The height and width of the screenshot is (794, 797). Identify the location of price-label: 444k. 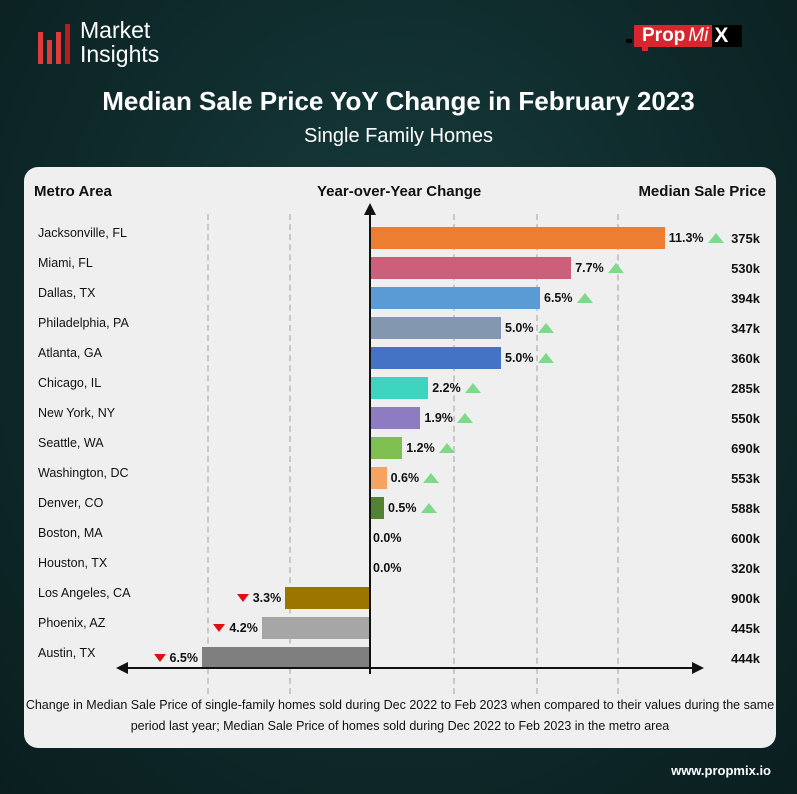
(745, 658).